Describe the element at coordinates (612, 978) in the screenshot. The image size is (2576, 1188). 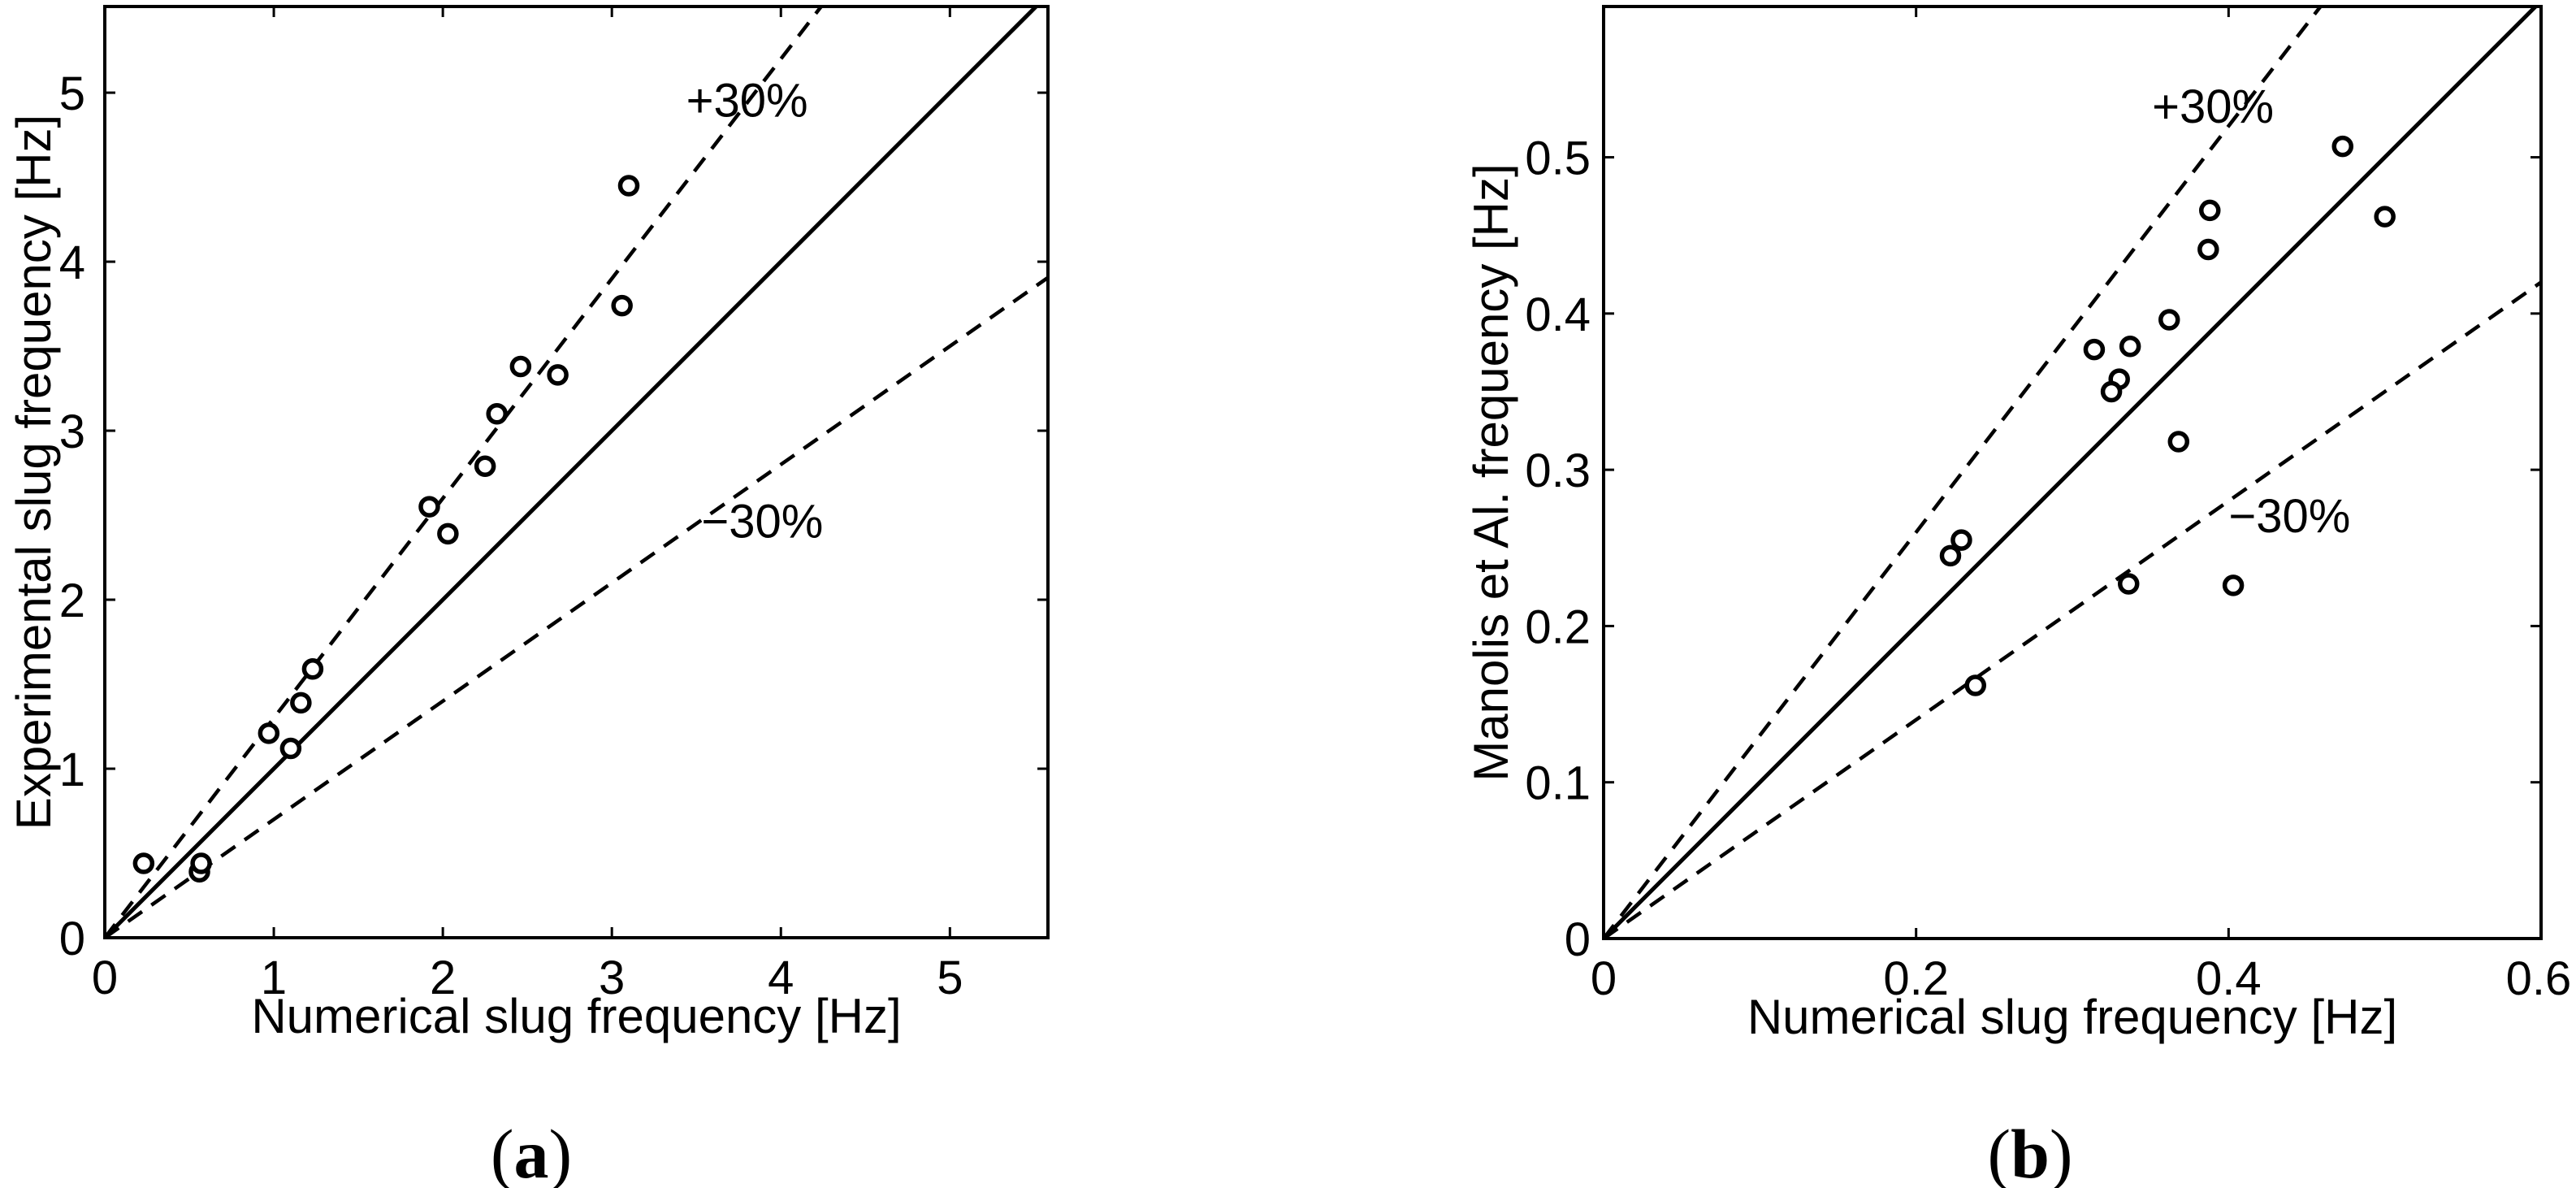
I see `x-tick-label: 3` at that location.